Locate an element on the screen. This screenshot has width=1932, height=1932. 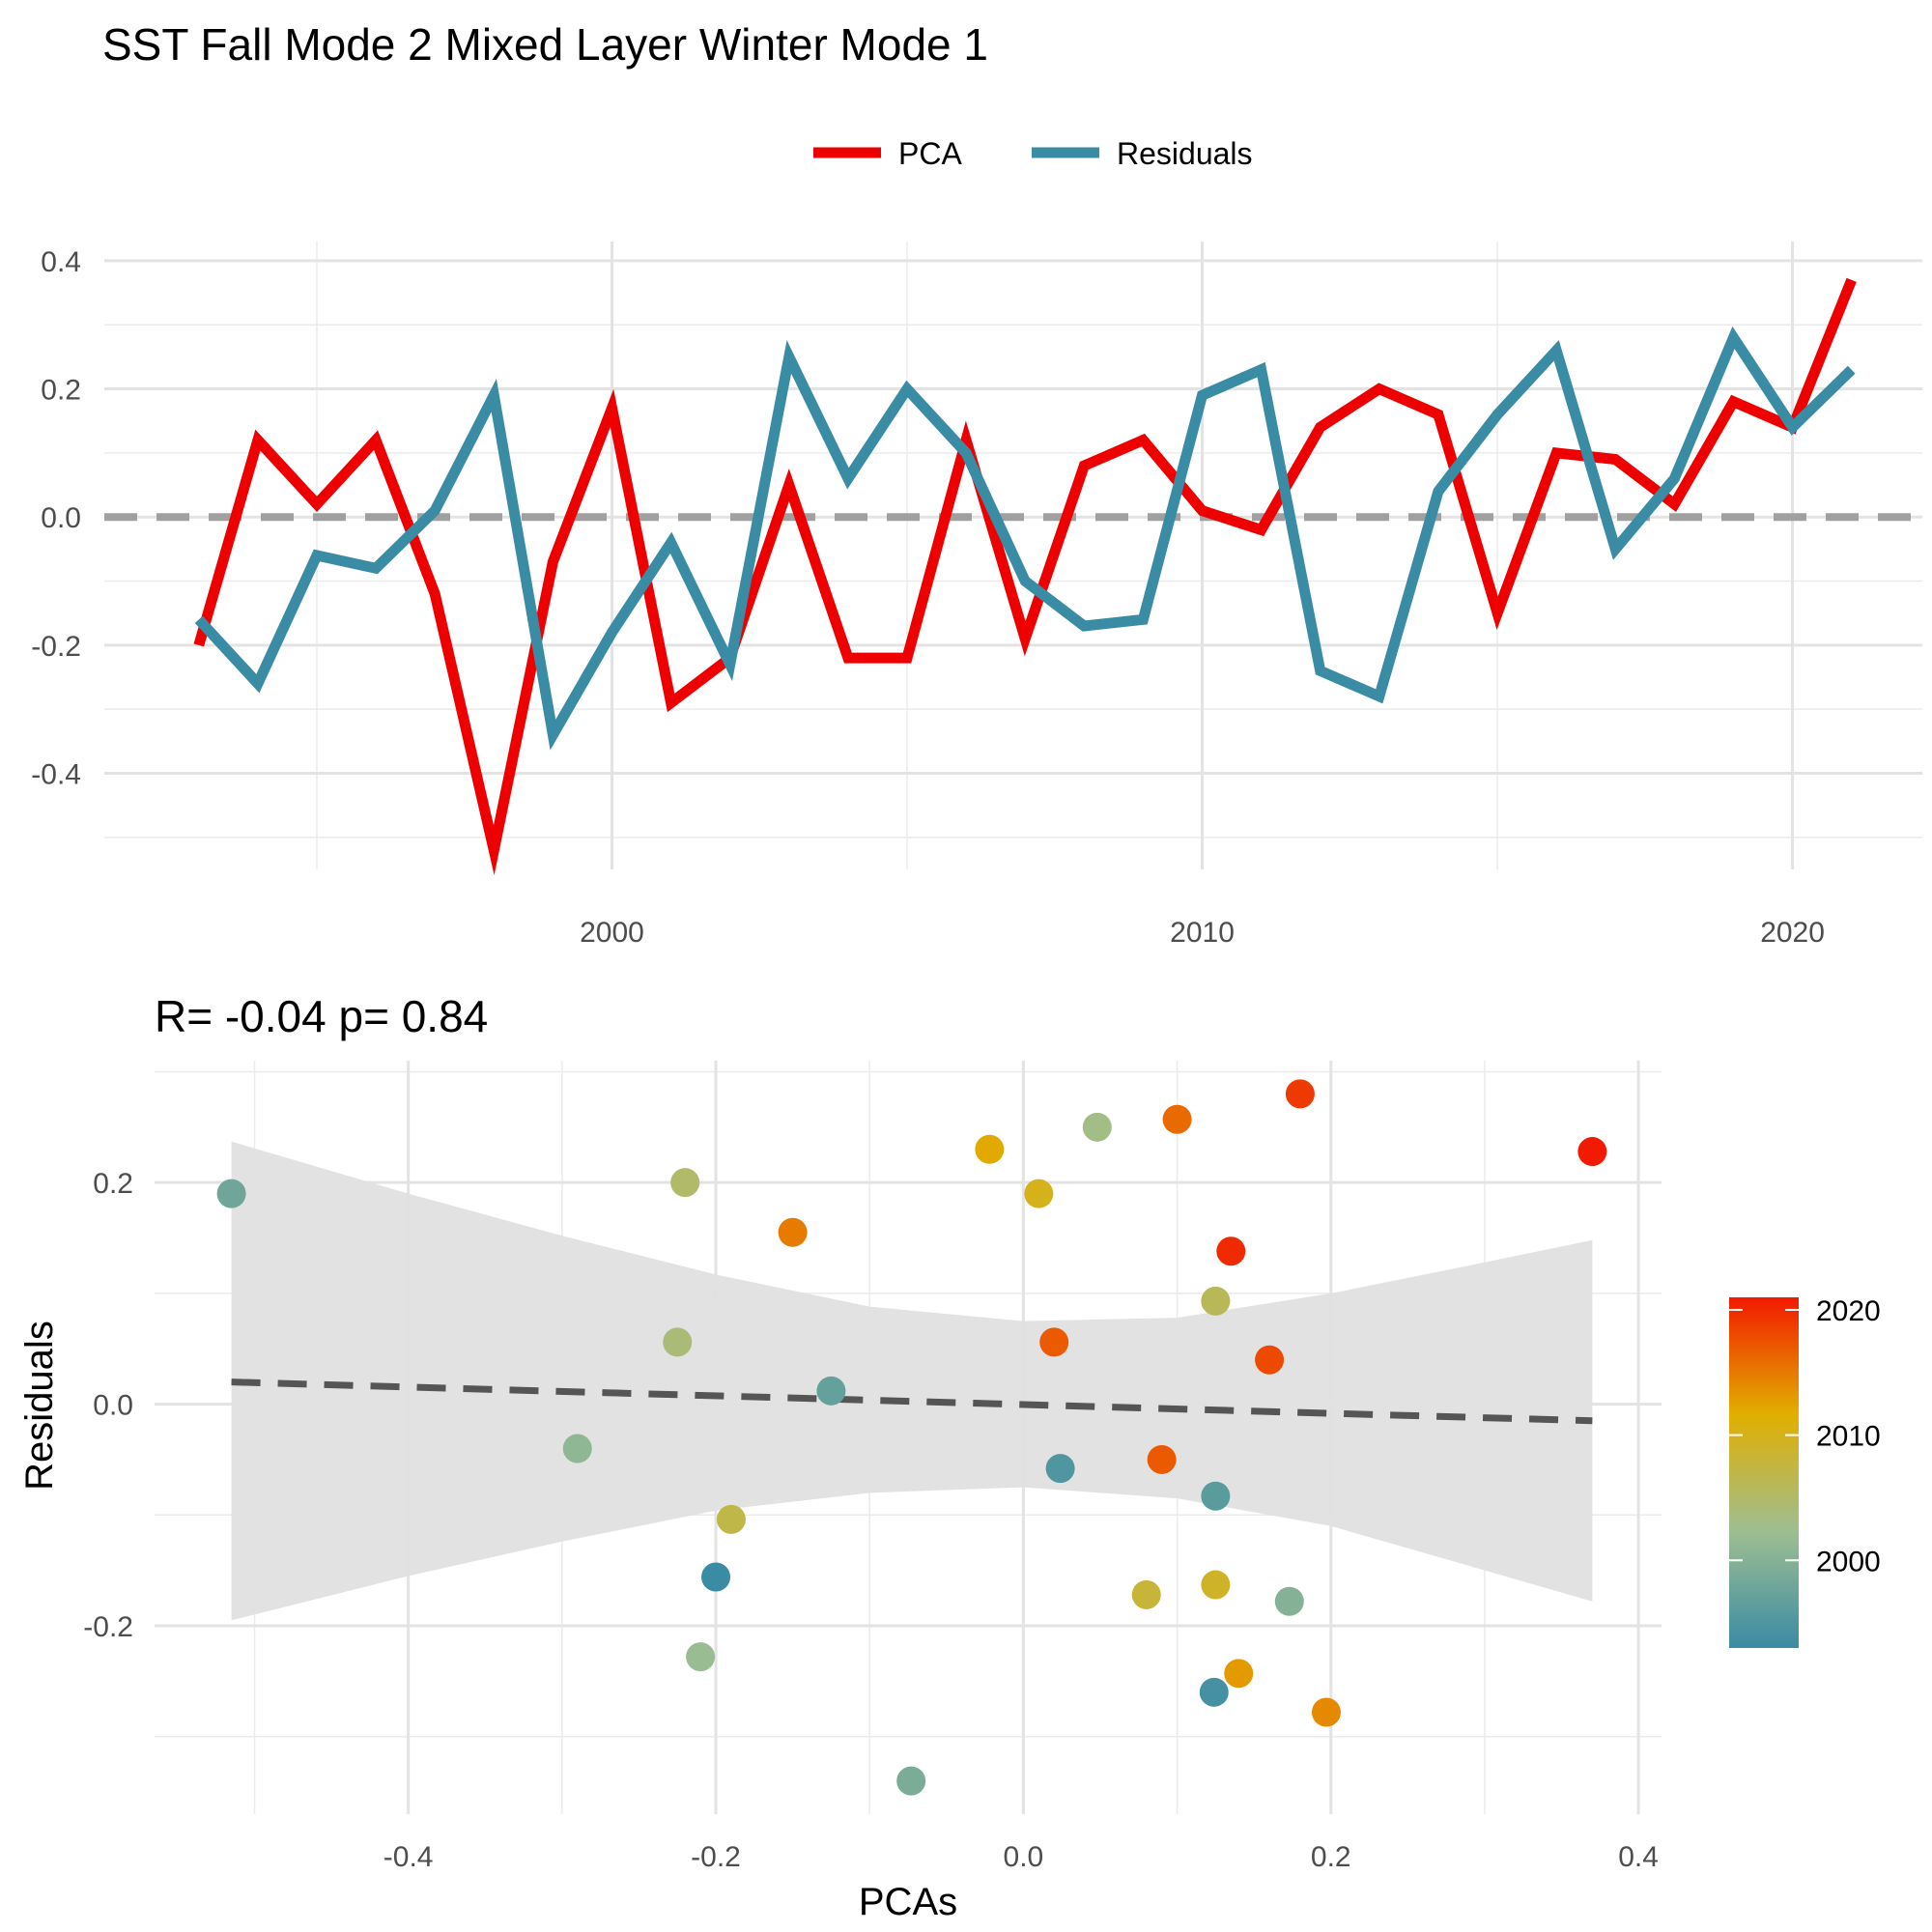
x-axis-label: PCAs is located at coordinates (908, 1902).